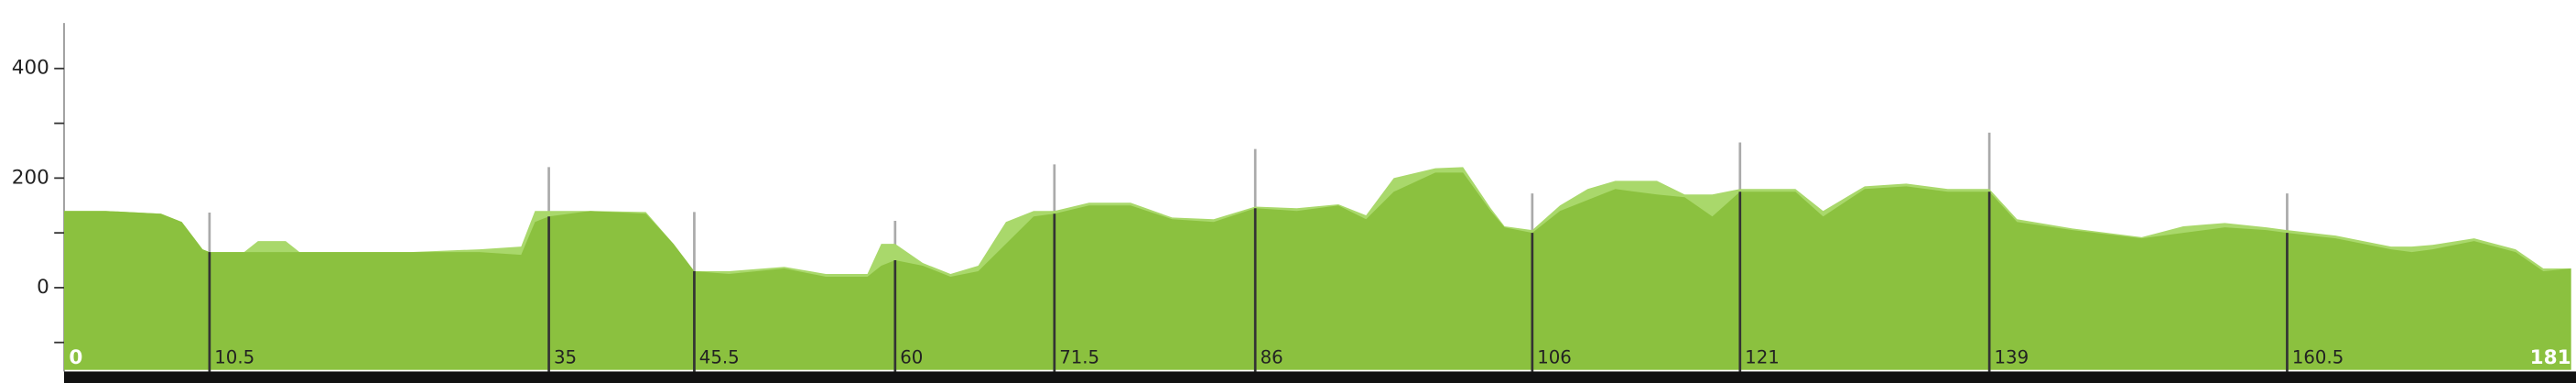 The height and width of the screenshot is (383, 2576). I want to click on y-tick-label: 200, so click(30, 177).